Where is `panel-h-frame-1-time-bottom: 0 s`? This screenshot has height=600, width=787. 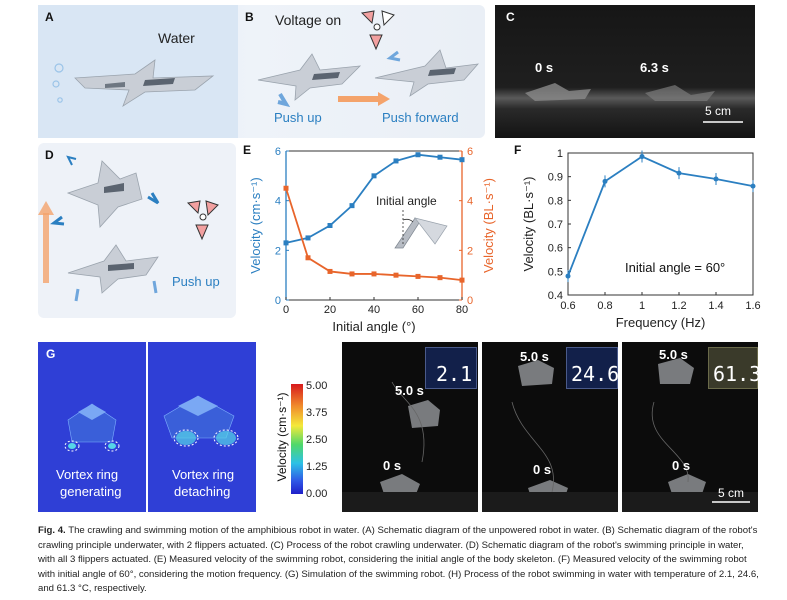 panel-h-frame-1-time-bottom: 0 s is located at coordinates (392, 465).